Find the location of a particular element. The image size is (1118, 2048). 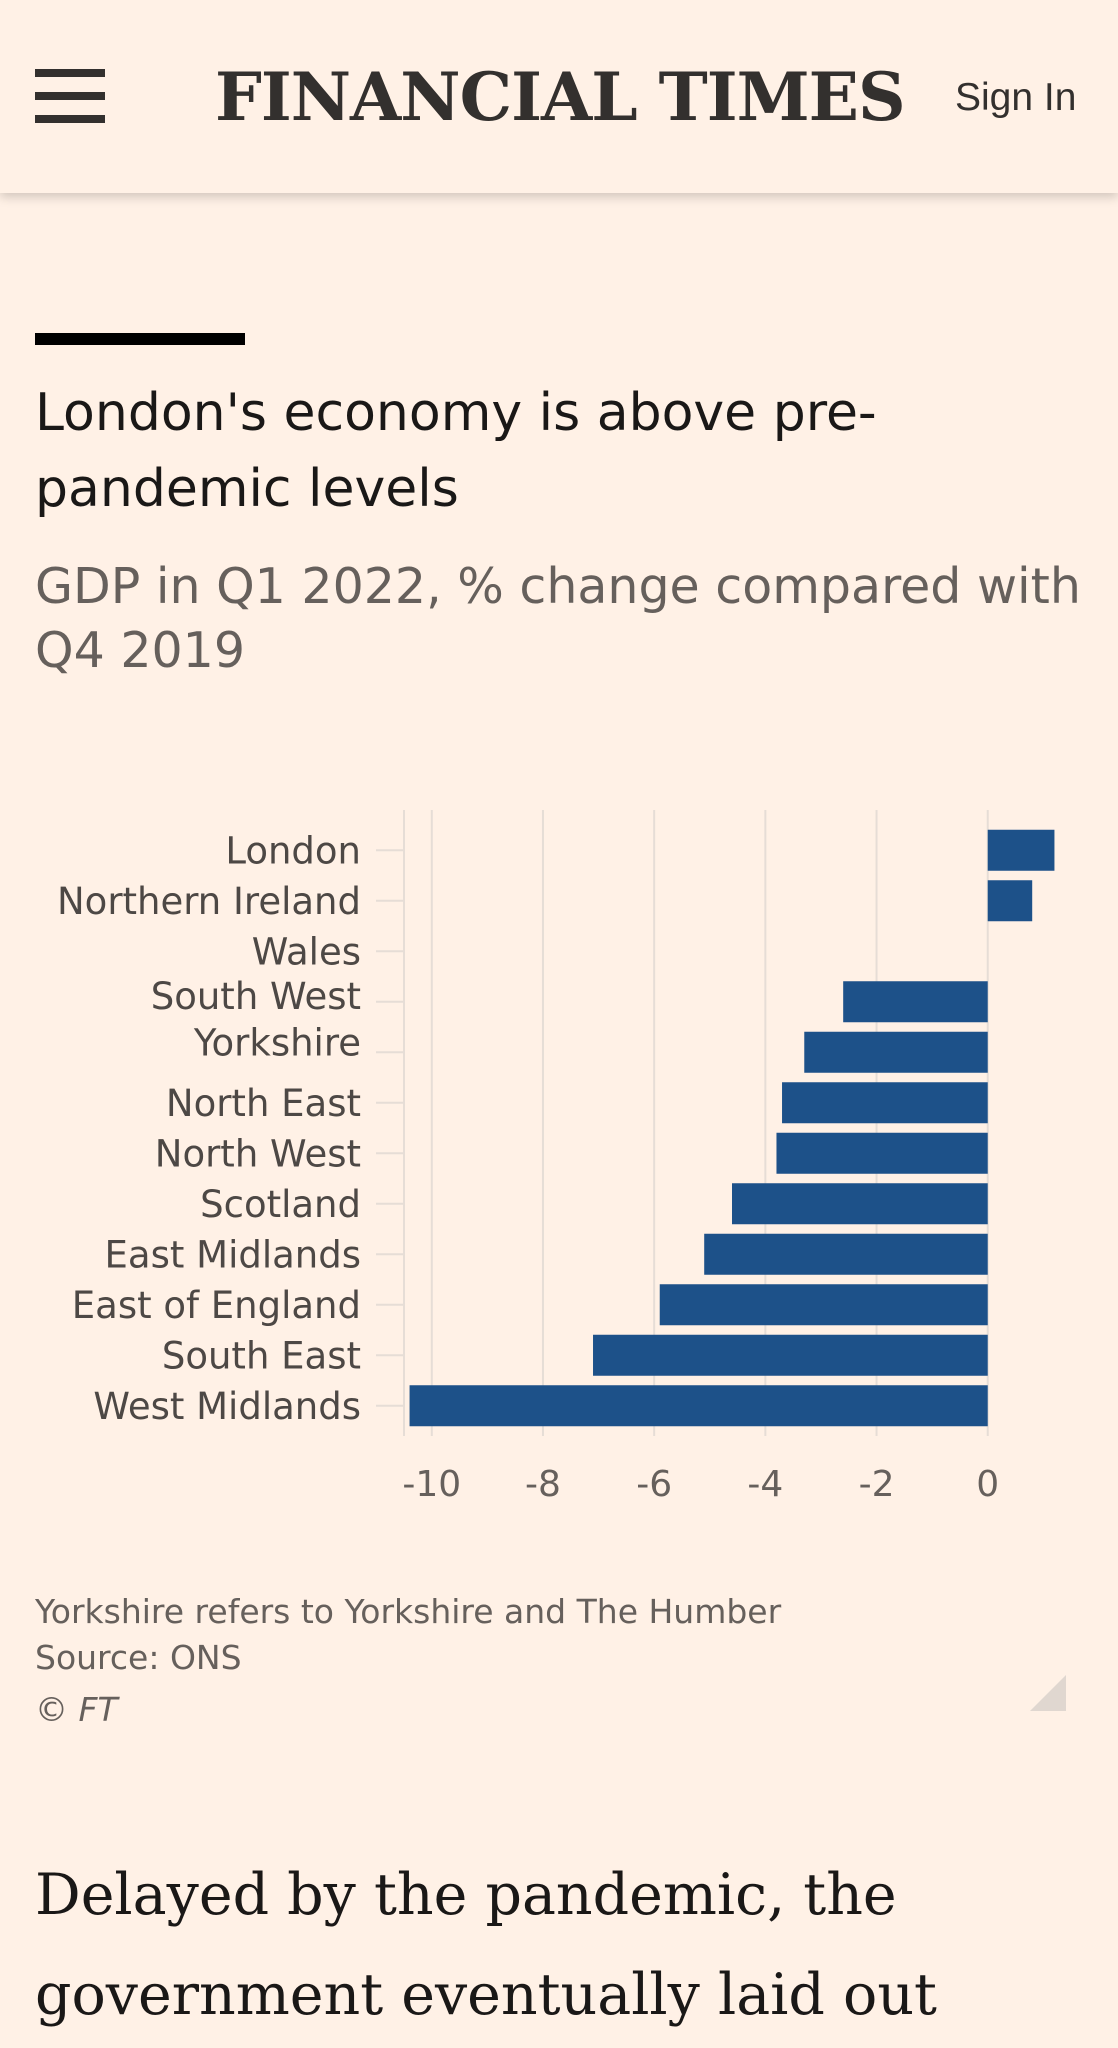

category-label: North East is located at coordinates (263, 1103).